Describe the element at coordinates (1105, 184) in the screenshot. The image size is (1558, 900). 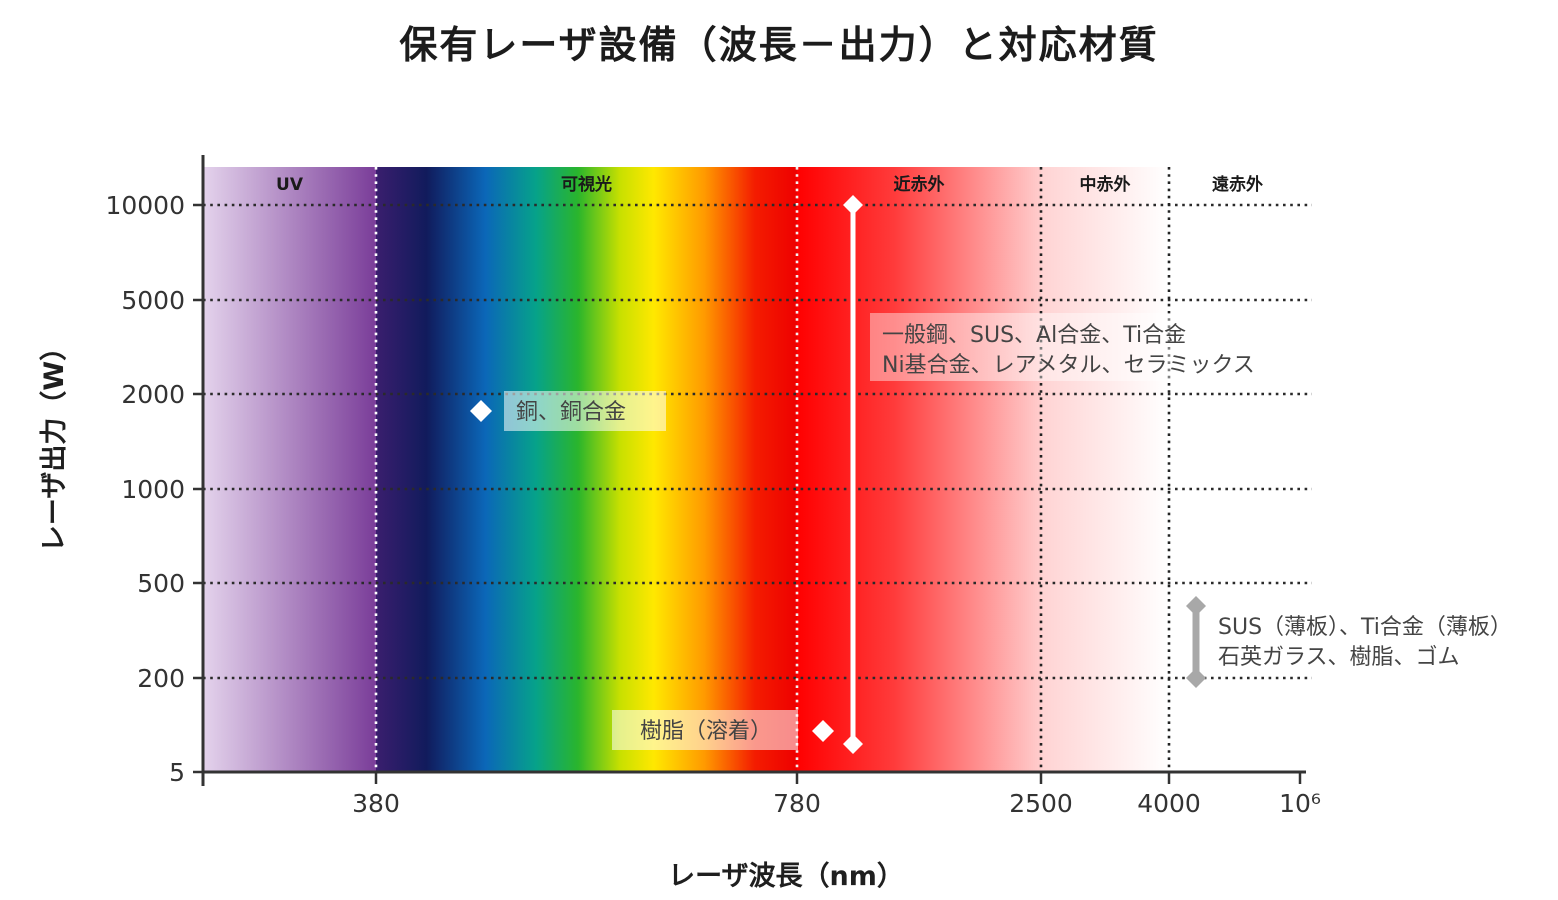
I see `band-label: 中赤外` at that location.